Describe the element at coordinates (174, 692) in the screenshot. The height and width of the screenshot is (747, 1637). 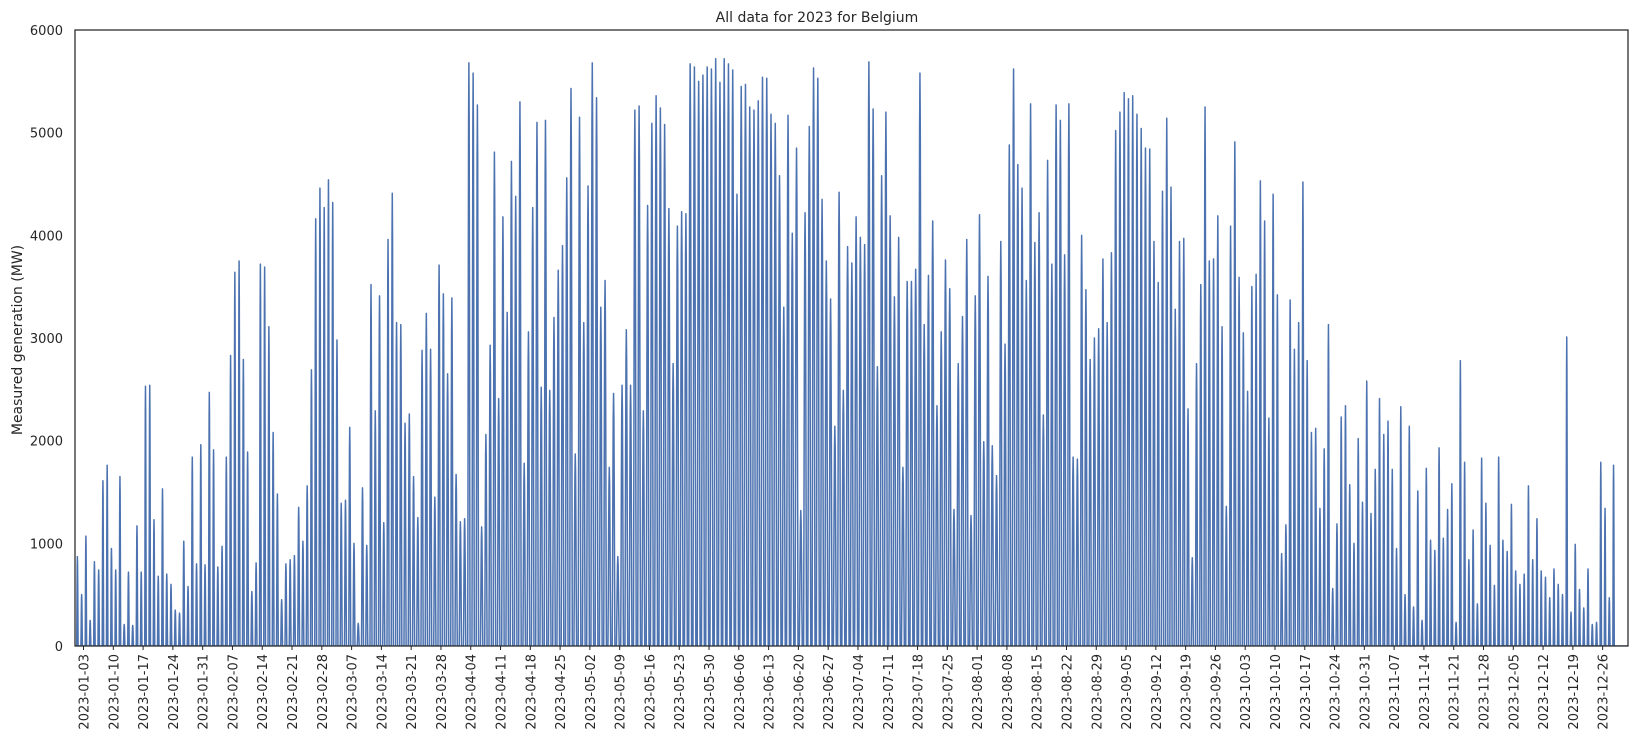
I see `x-tick-label: 2023-01-24` at that location.